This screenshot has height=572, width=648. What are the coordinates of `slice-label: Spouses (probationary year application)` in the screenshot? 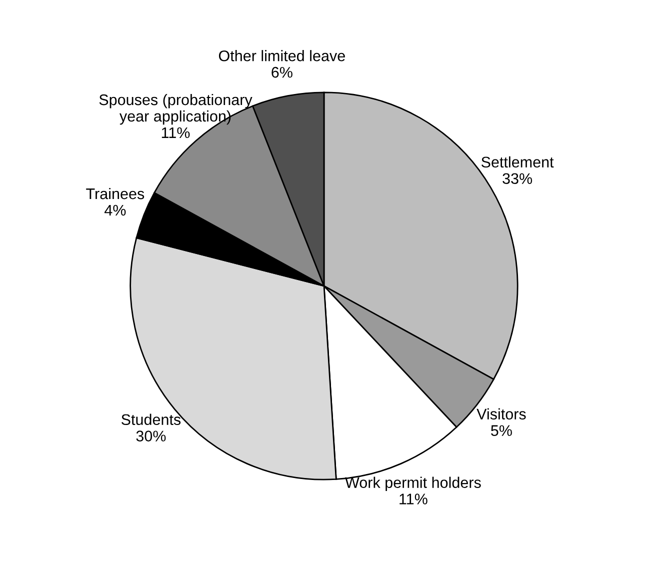 It's located at (175, 109).